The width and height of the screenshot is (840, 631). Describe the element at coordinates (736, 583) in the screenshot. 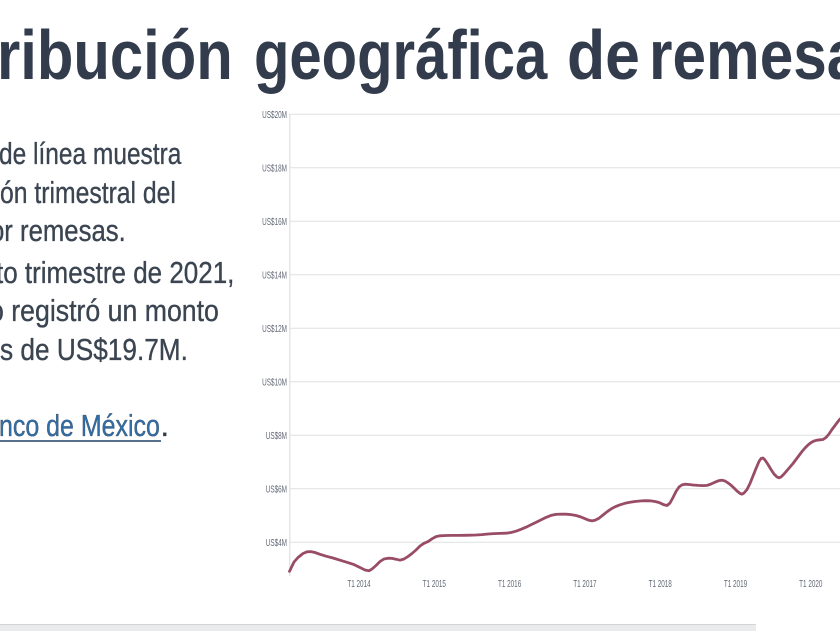

I see `svg-text: T1 2019` at that location.